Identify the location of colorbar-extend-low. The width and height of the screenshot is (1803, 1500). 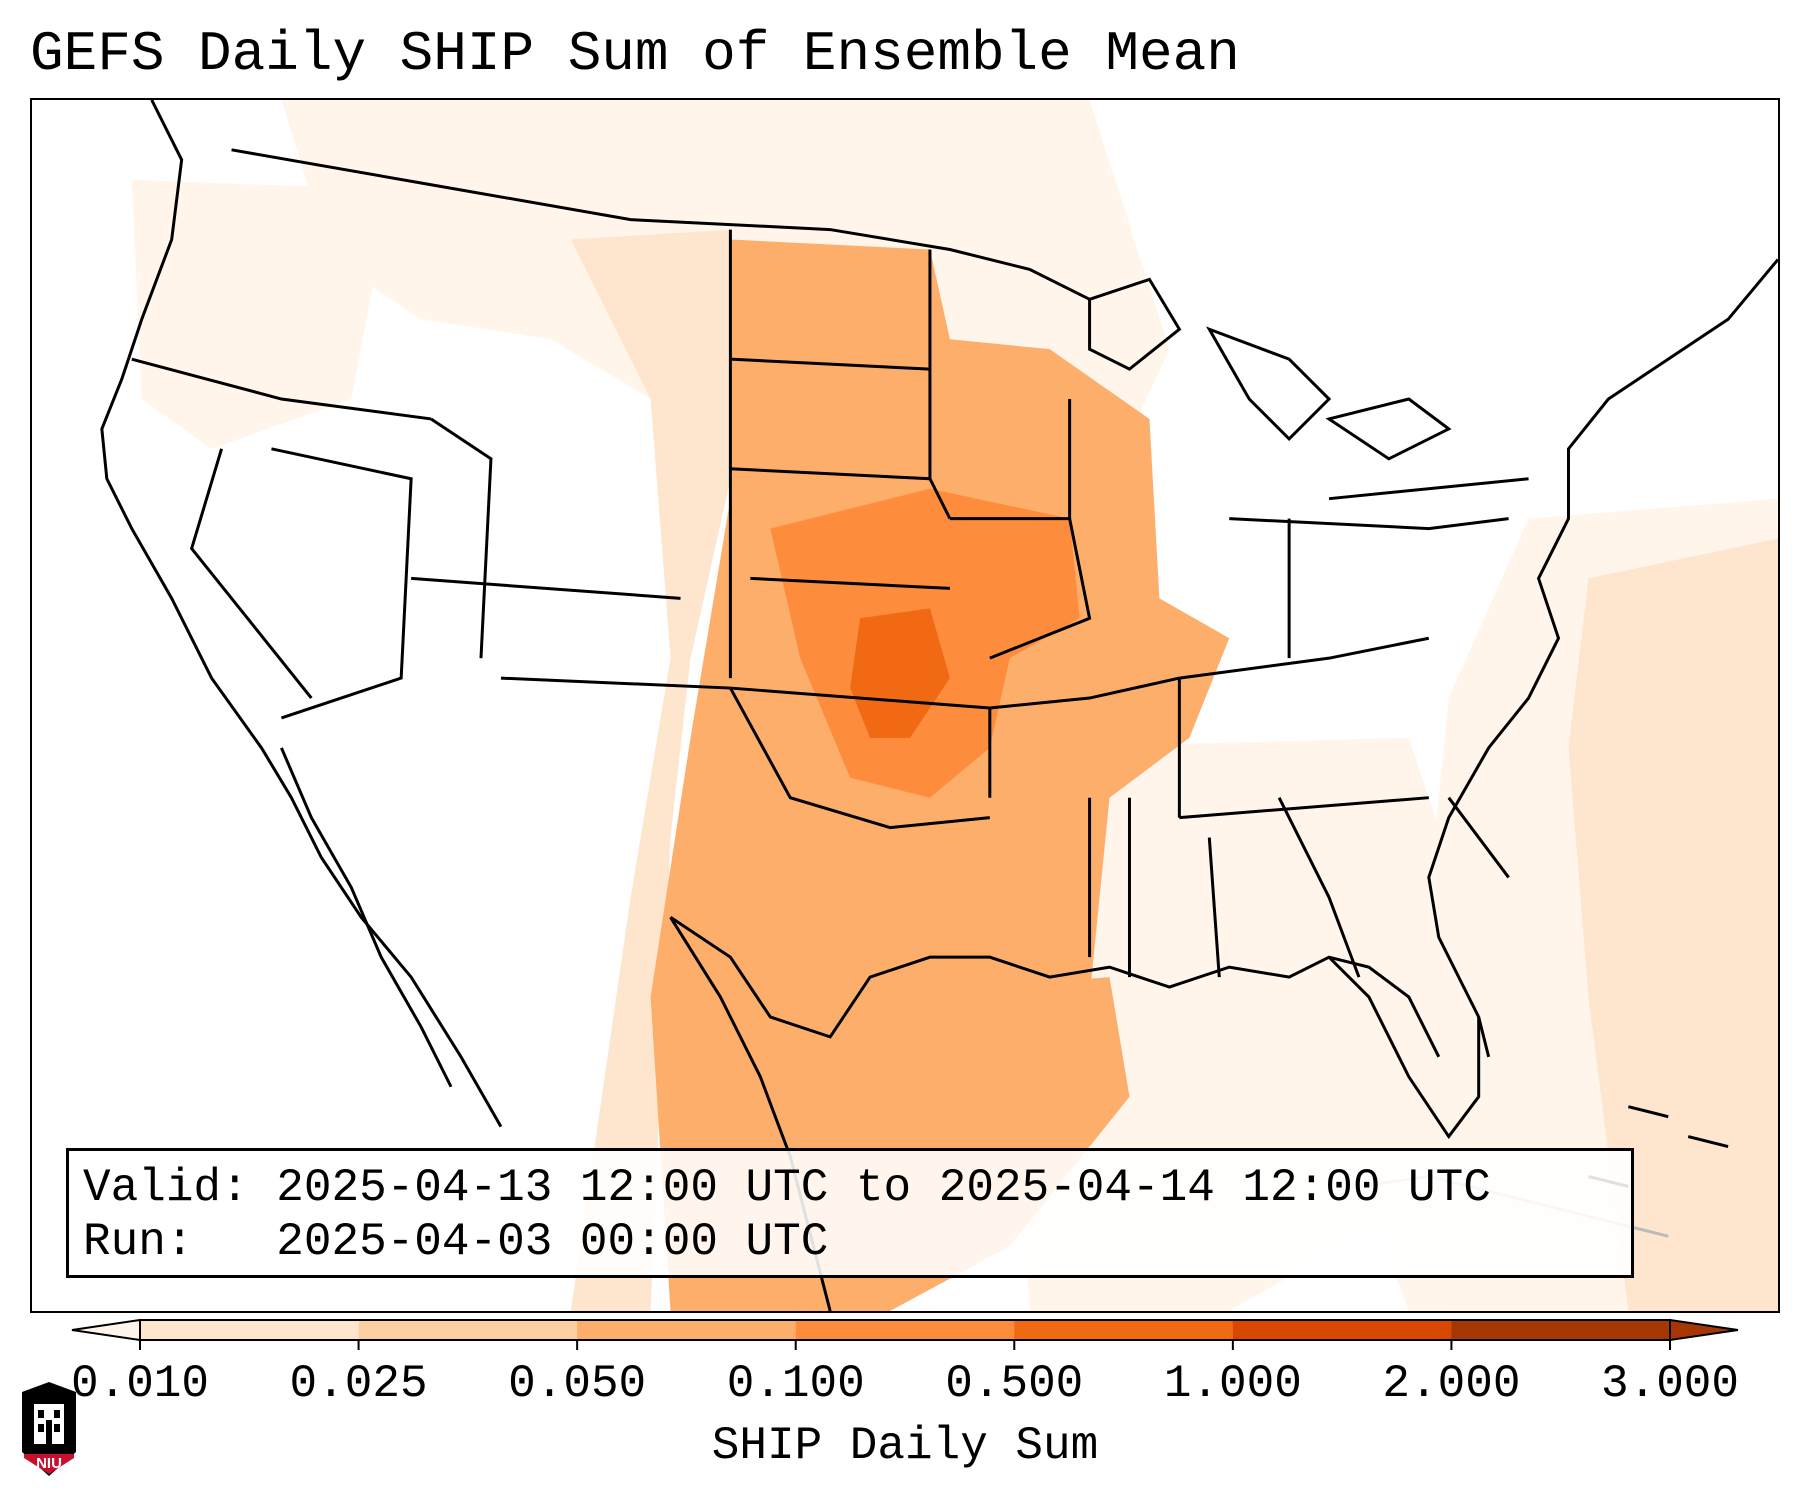
(106, 1330).